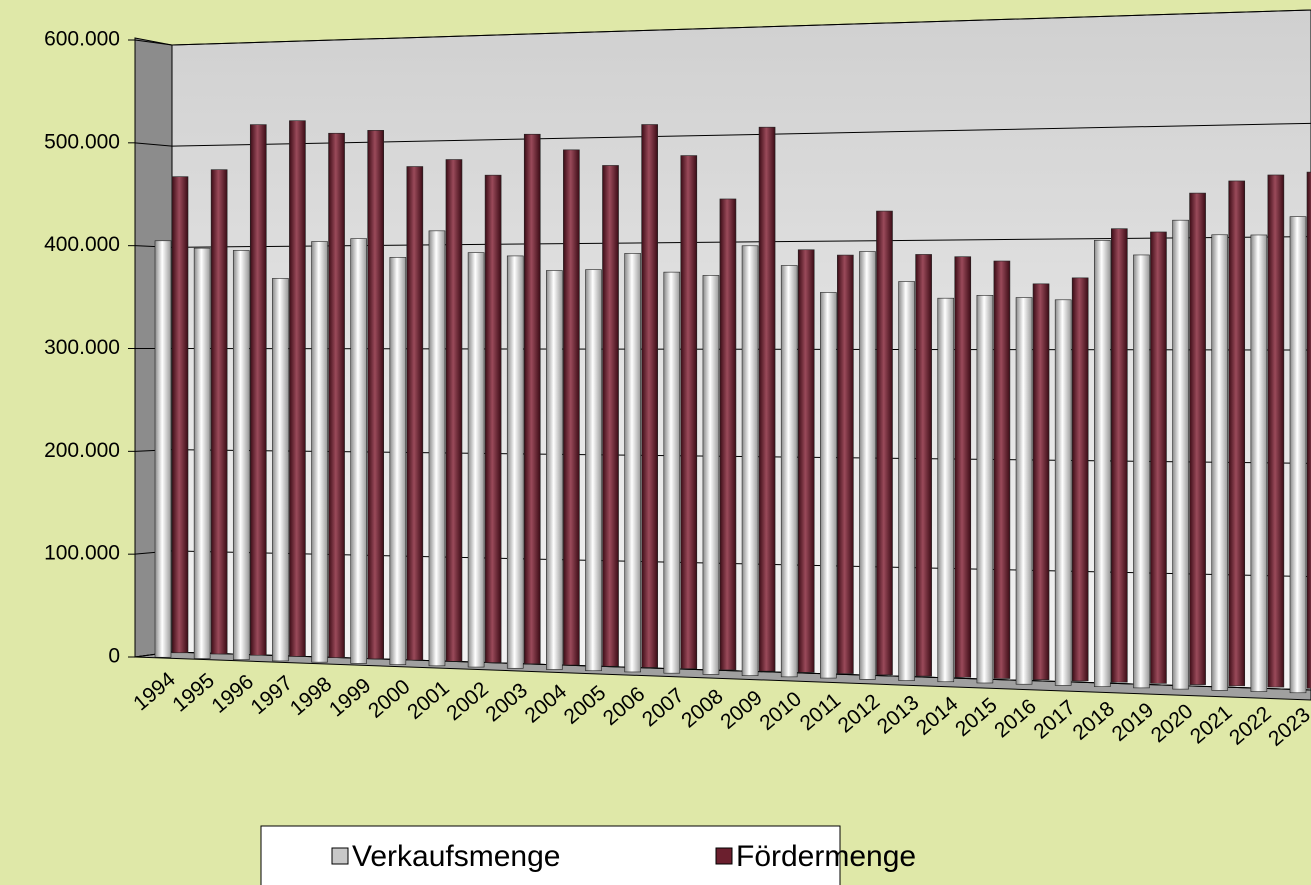 This screenshot has width=1311, height=885. Describe the element at coordinates (663, 708) in the screenshot. I see `x-tick-label: 2007` at that location.